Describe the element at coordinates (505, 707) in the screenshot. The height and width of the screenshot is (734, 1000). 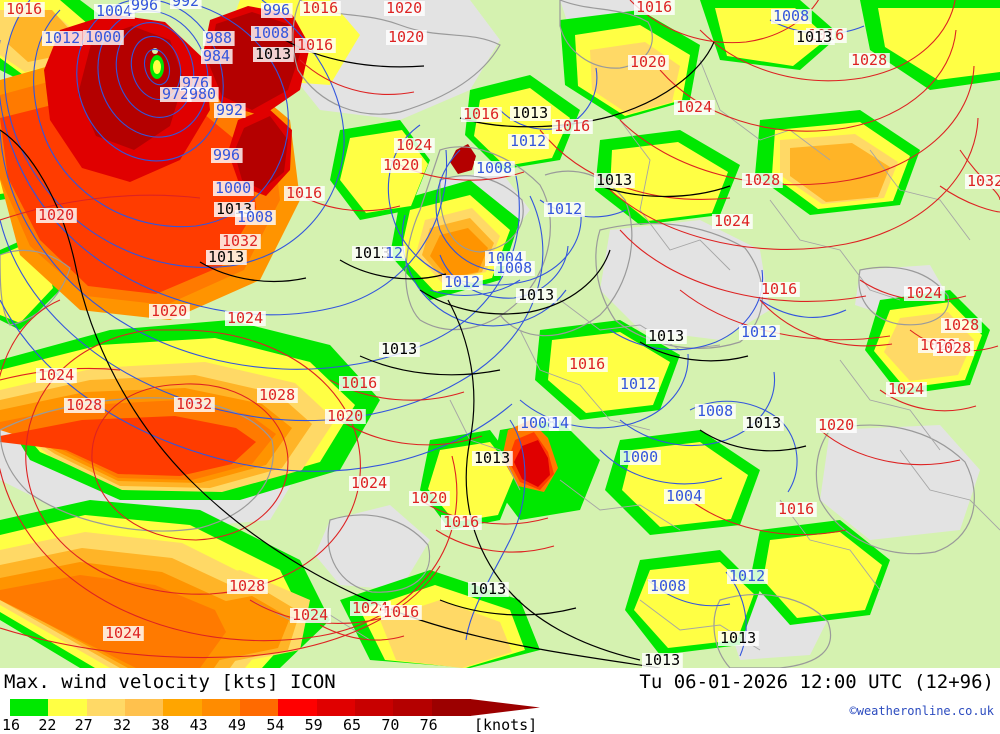
I see `colorbar-arrow` at that location.